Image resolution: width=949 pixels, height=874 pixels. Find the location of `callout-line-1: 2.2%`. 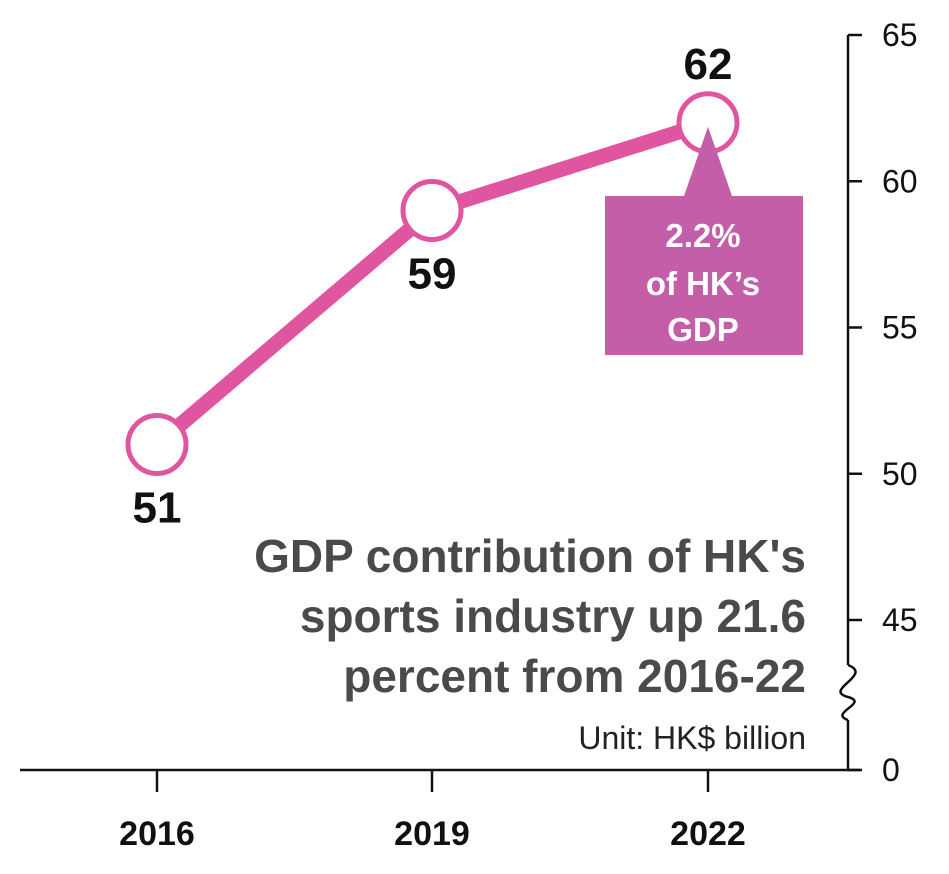

callout-line-1: 2.2% is located at coordinates (702, 235).